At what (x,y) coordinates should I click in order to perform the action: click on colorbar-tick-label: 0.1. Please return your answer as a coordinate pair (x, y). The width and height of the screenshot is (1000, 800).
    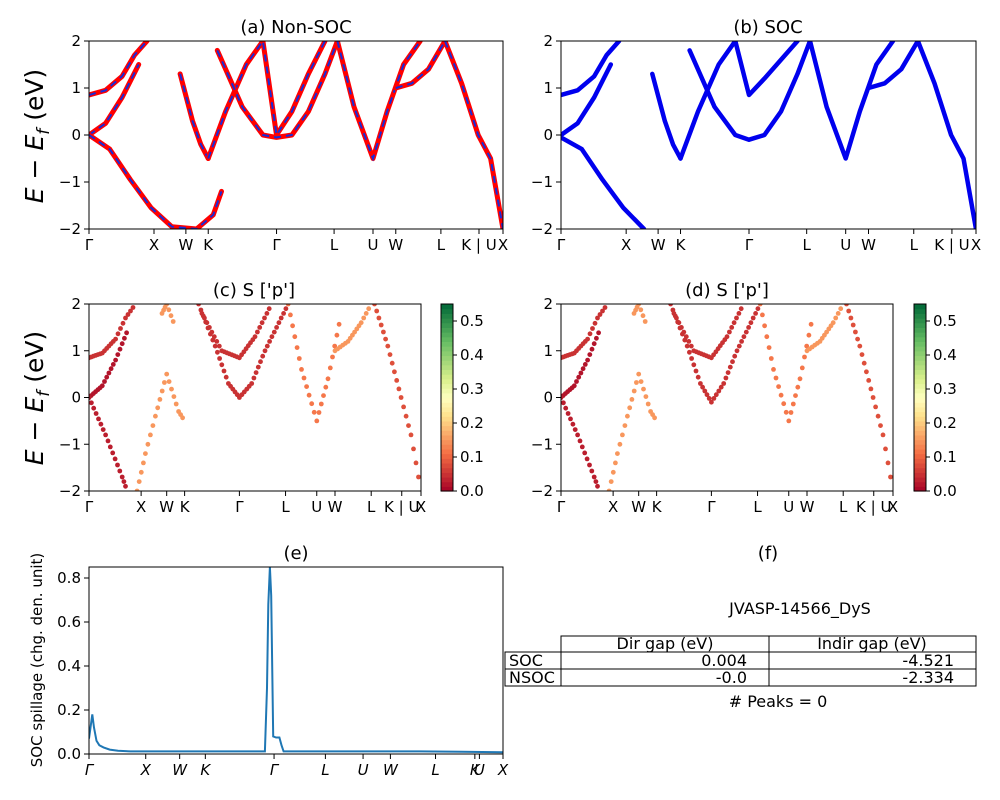
    Looking at the image, I should click on (945, 457).